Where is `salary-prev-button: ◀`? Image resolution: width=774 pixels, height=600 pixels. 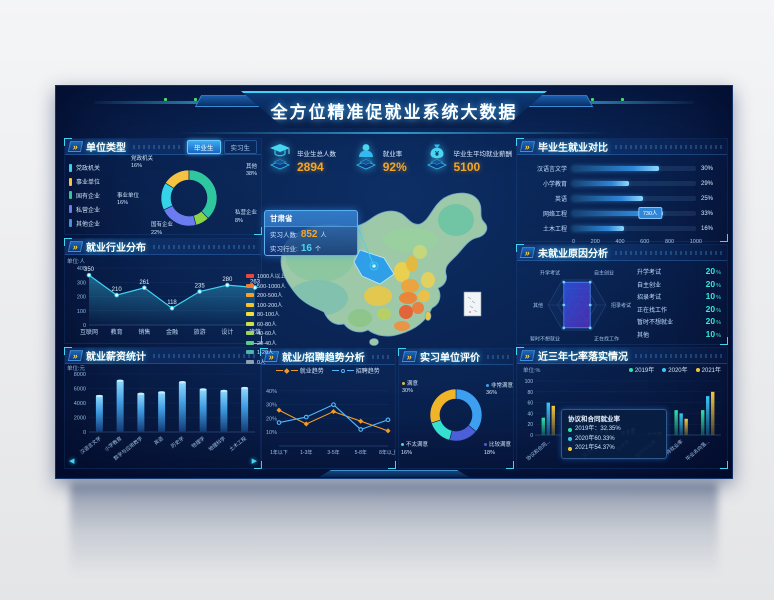 salary-prev-button: ◀ is located at coordinates (72, 461).